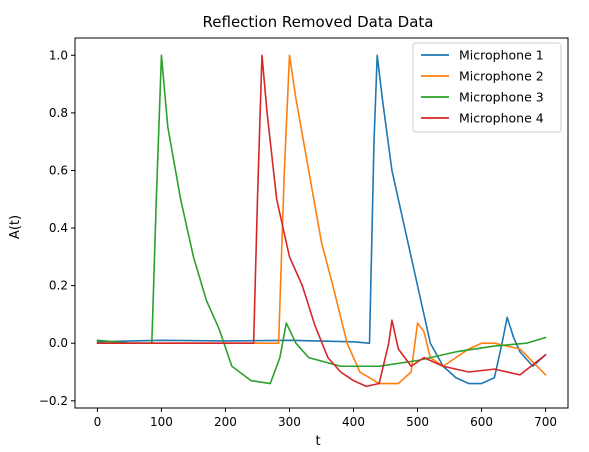 The width and height of the screenshot is (589, 452). Describe the element at coordinates (58, 55) in the screenshot. I see `y-tick-label: 1.0` at that location.